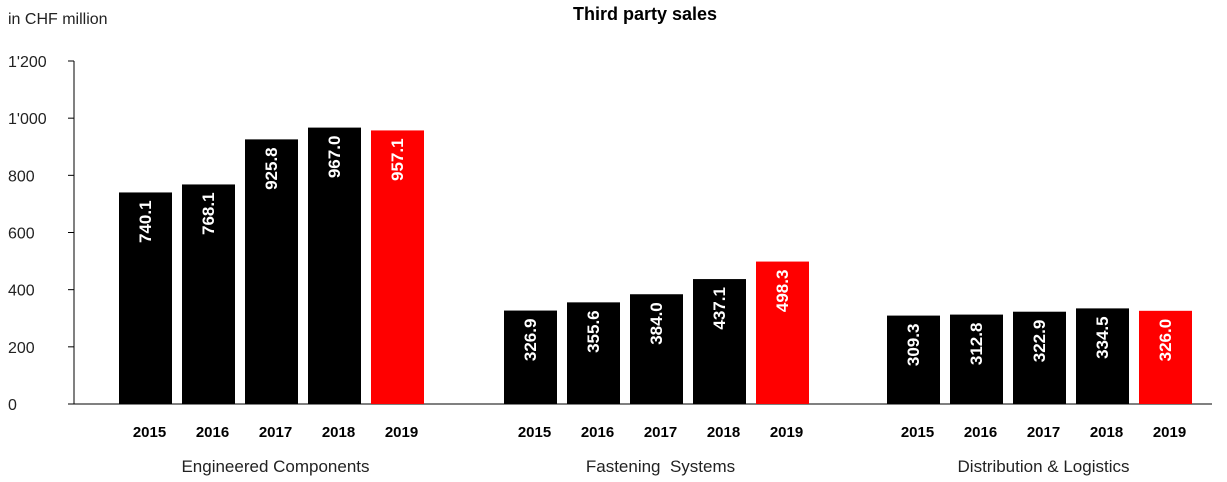 This screenshot has width=1227, height=482. I want to click on y-tick-label: 600, so click(21, 234).